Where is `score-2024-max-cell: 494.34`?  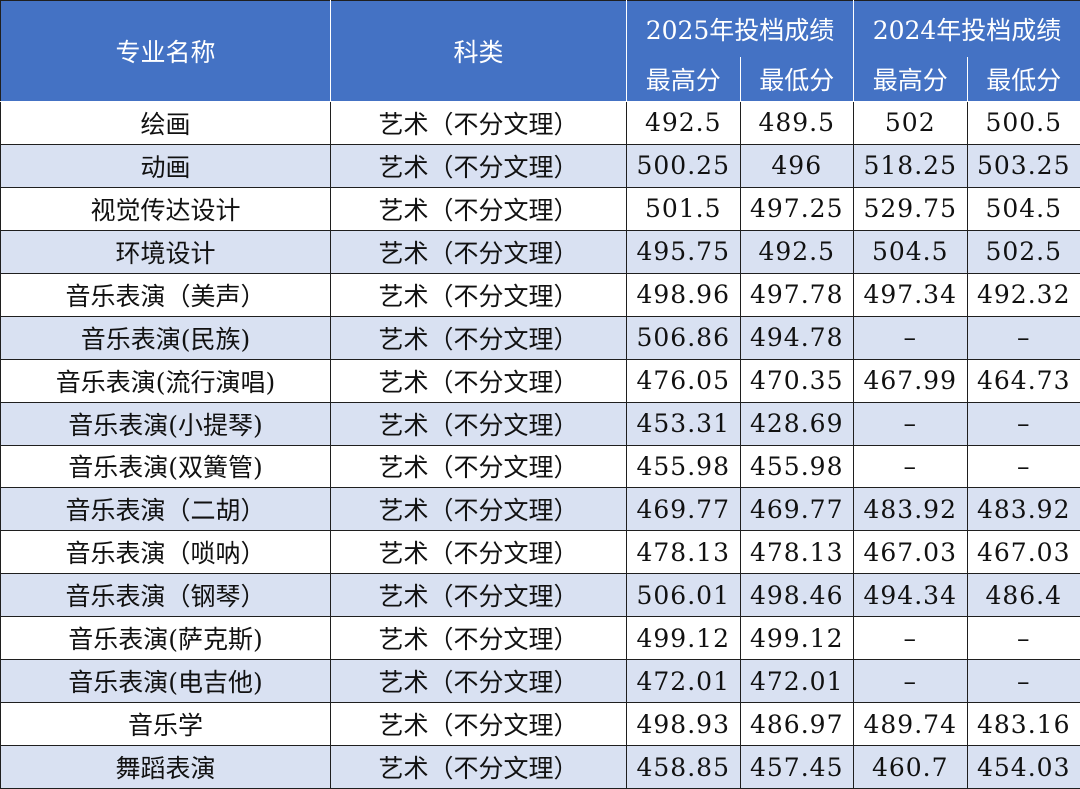 score-2024-max-cell: 494.34 is located at coordinates (910, 595).